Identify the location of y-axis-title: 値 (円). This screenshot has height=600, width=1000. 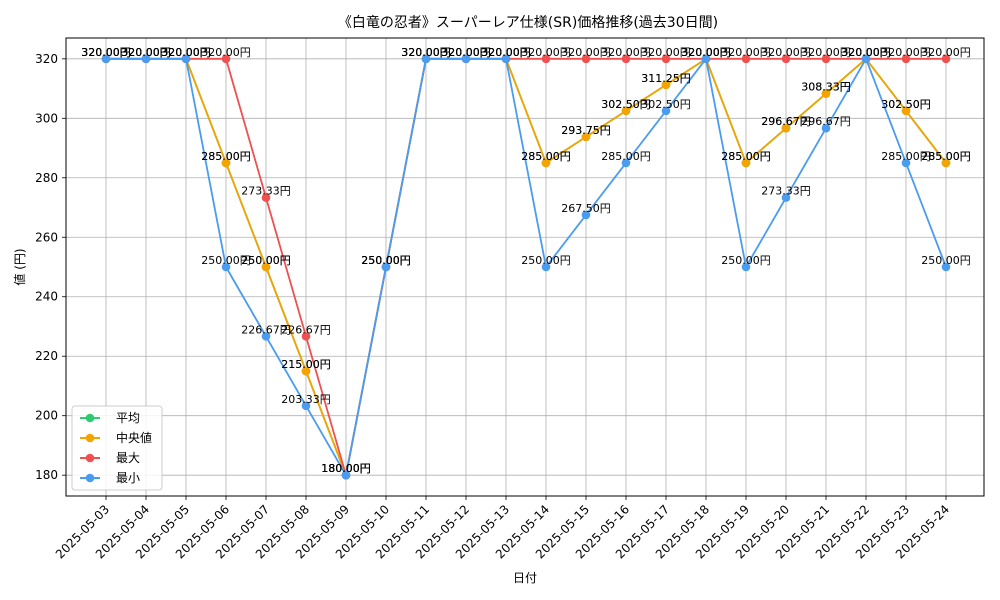
(19, 266).